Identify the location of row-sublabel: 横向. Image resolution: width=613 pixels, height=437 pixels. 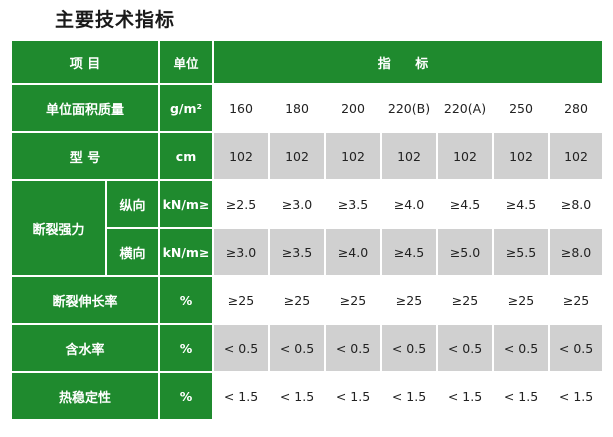
(132, 252).